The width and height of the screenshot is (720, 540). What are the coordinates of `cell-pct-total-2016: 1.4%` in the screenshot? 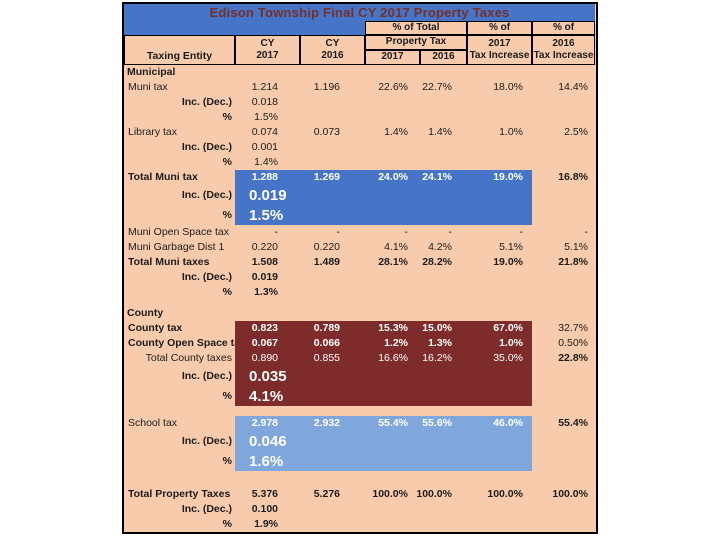 It's located at (440, 132).